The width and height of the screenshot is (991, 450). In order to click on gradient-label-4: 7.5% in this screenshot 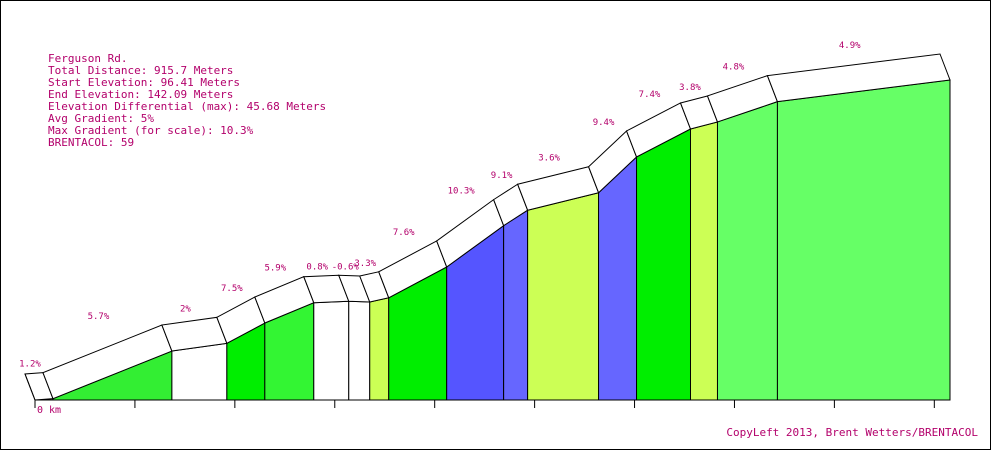, I will do `click(232, 289)`.